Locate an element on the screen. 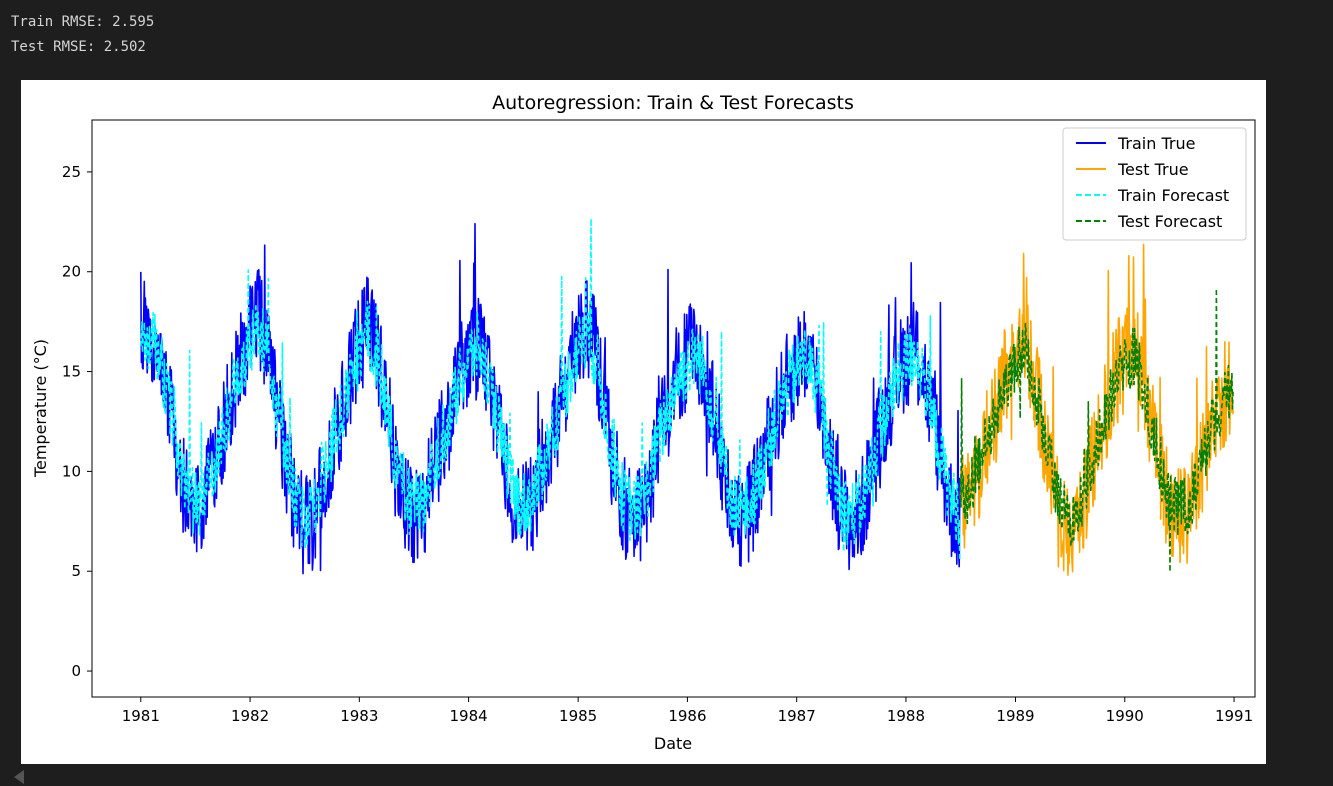 Image resolution: width=1333 pixels, height=786 pixels. legend-label-train-forecast: Train Forecast is located at coordinates (1173, 195).